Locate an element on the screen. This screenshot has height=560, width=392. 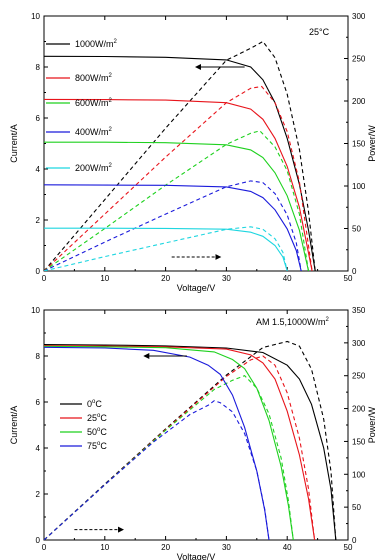
legend-label-1: 25oC is located at coordinates (97, 418).